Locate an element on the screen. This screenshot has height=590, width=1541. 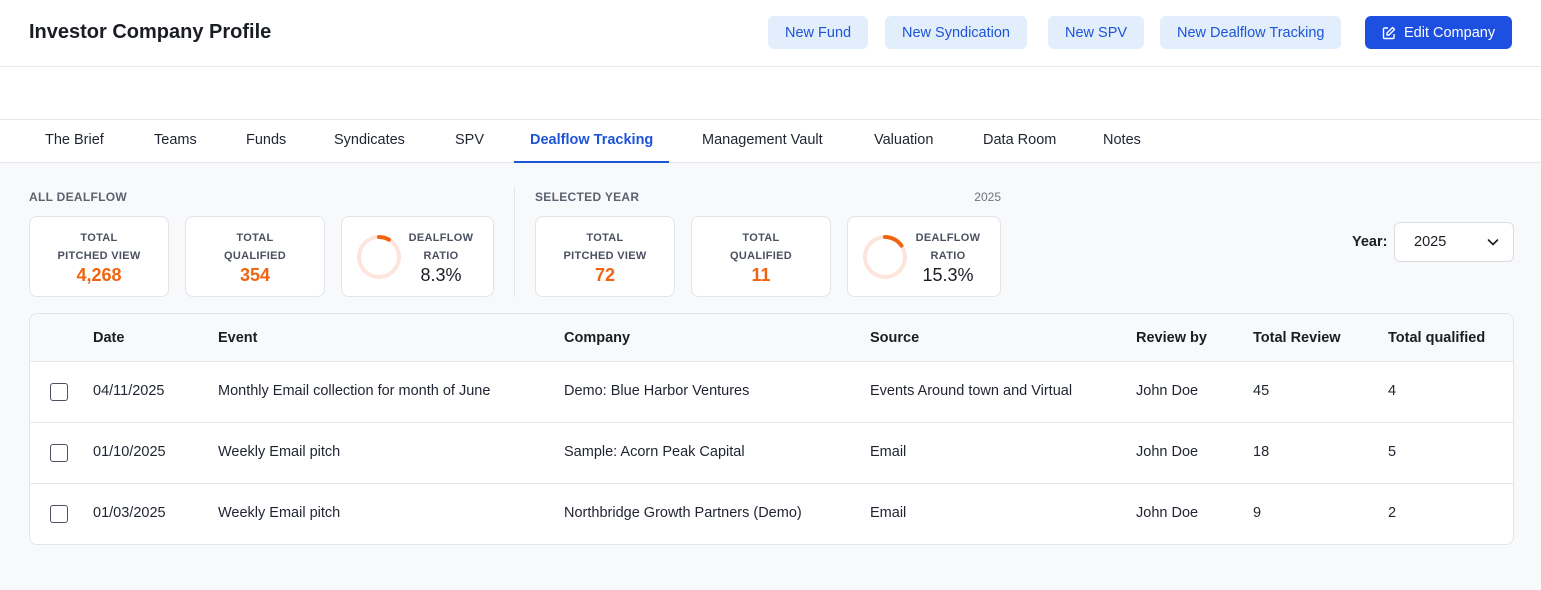
edit-icon is located at coordinates (1389, 32).